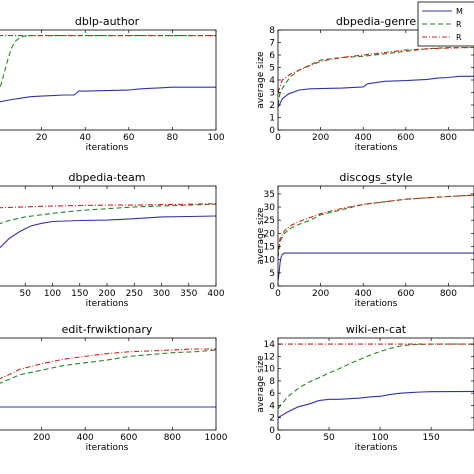  Describe the element at coordinates (42, 138) in the screenshot. I see `x-tick-label: 20` at that location.